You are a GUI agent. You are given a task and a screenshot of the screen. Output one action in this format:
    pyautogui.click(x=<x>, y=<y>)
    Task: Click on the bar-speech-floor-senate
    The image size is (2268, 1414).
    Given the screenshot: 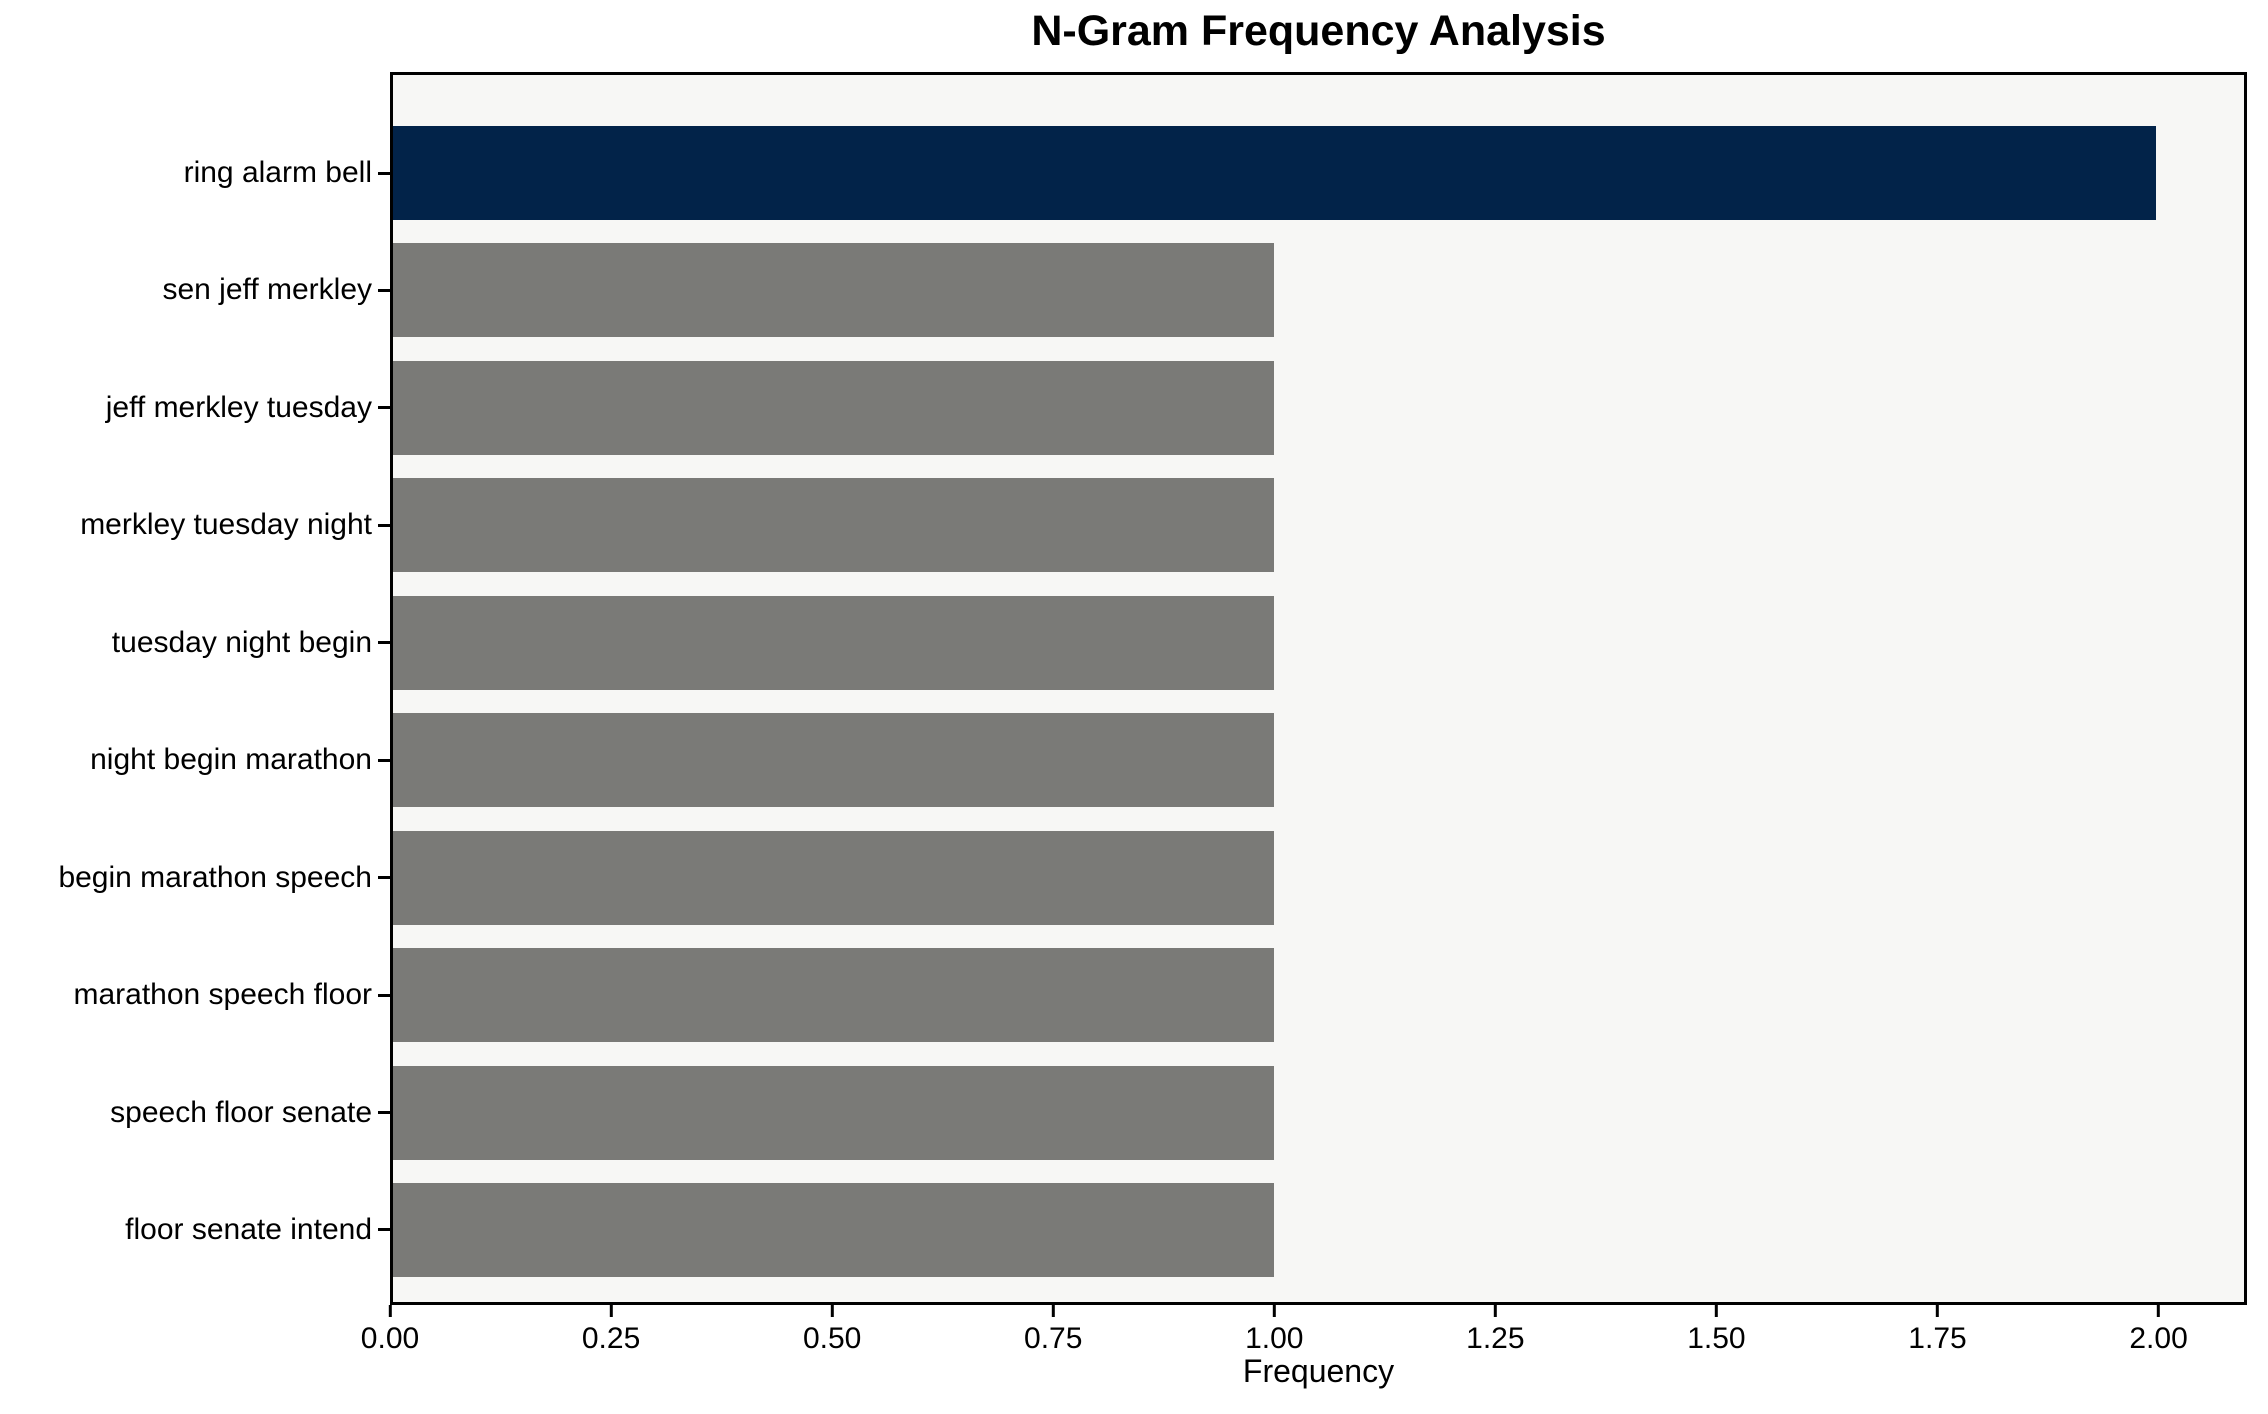 What is the action you would take?
    pyautogui.click(x=834, y=1112)
    